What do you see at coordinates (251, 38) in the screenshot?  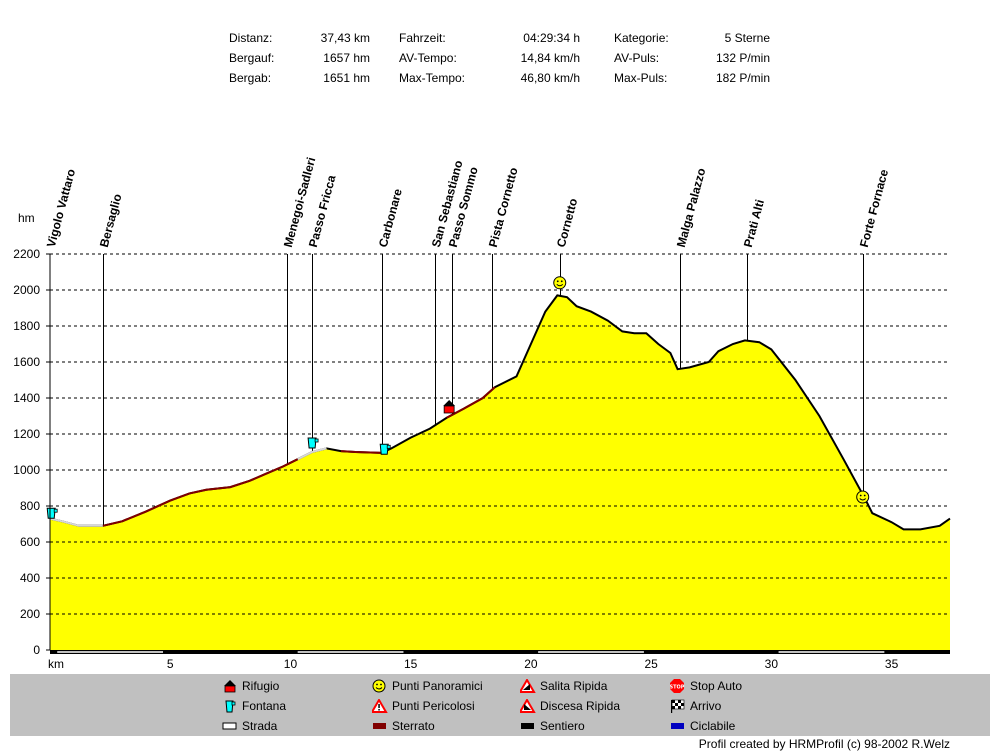 I see `stat-label: Distanz:` at bounding box center [251, 38].